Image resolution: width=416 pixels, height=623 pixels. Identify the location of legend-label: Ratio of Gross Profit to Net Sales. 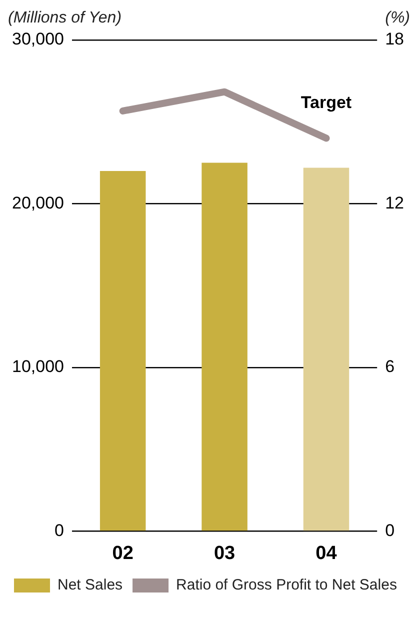
(286, 585).